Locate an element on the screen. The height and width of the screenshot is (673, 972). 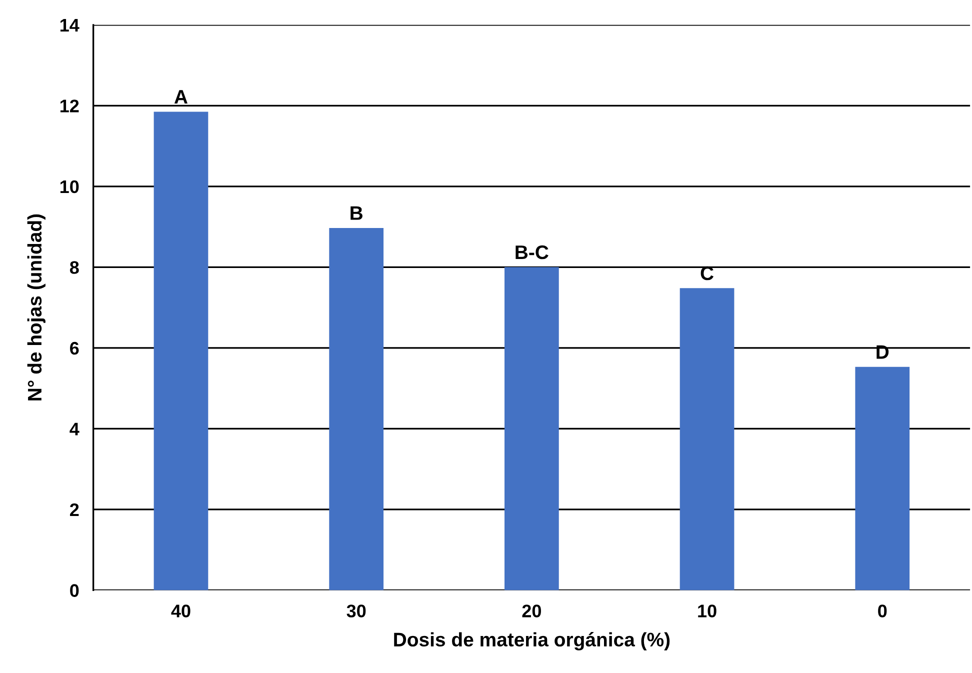
annotation: B-C is located at coordinates (532, 252).